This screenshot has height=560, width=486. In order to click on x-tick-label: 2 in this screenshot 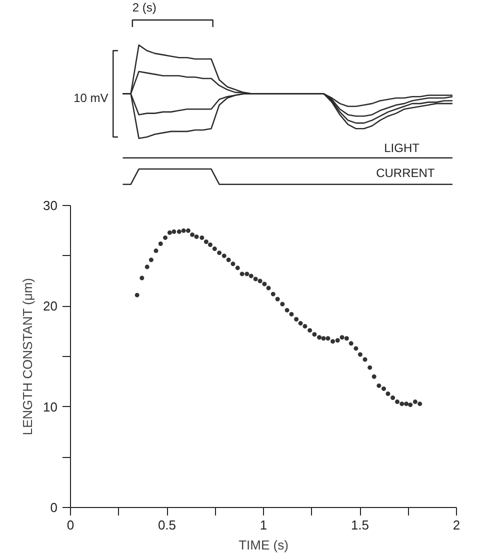, I will do `click(456, 525)`.